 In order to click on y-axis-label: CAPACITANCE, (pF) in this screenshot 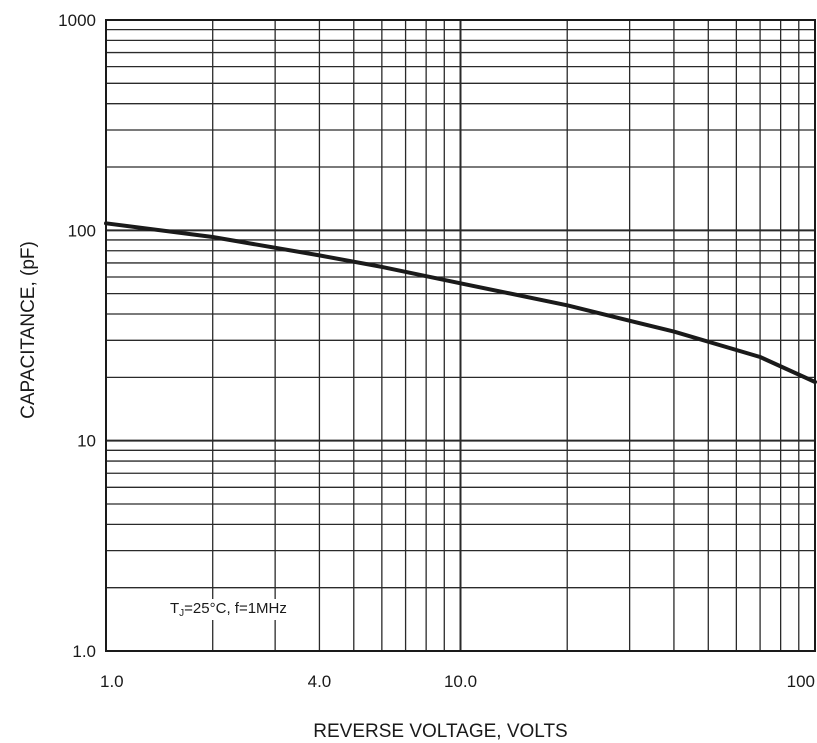, I will do `click(28, 330)`.